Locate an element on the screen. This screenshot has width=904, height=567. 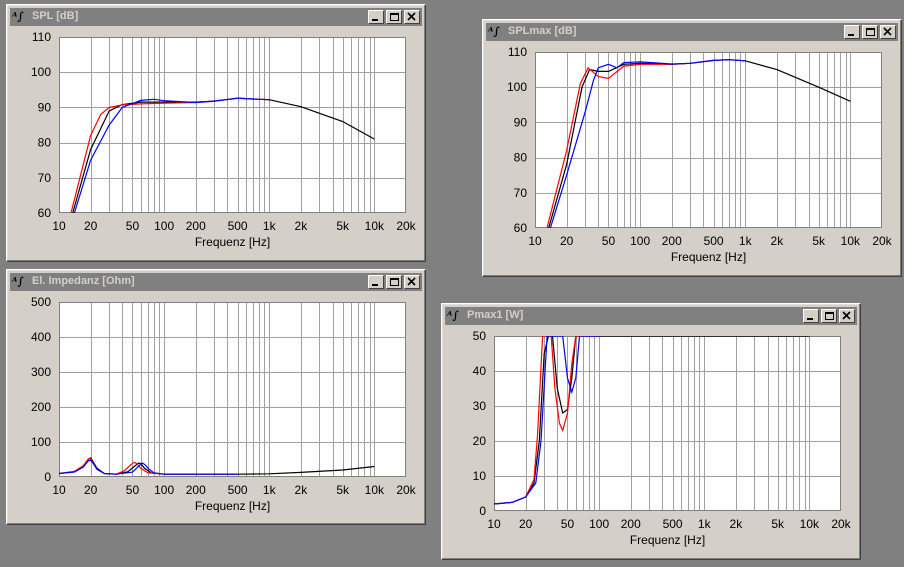
y-tick-label: 200 is located at coordinates (41, 407).